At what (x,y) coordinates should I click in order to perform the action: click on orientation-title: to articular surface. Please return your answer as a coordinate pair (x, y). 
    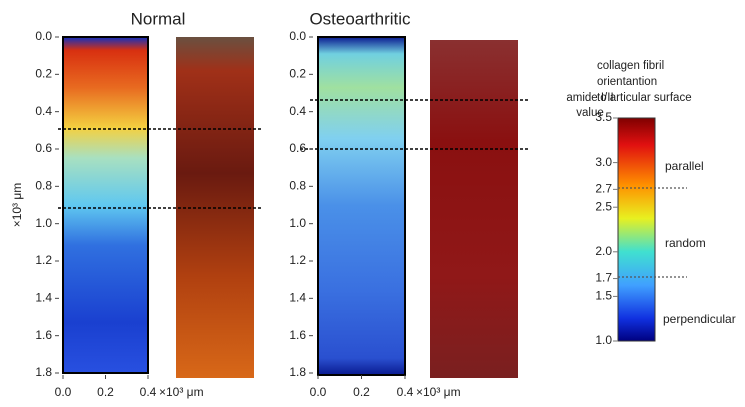
    Looking at the image, I should click on (644, 98).